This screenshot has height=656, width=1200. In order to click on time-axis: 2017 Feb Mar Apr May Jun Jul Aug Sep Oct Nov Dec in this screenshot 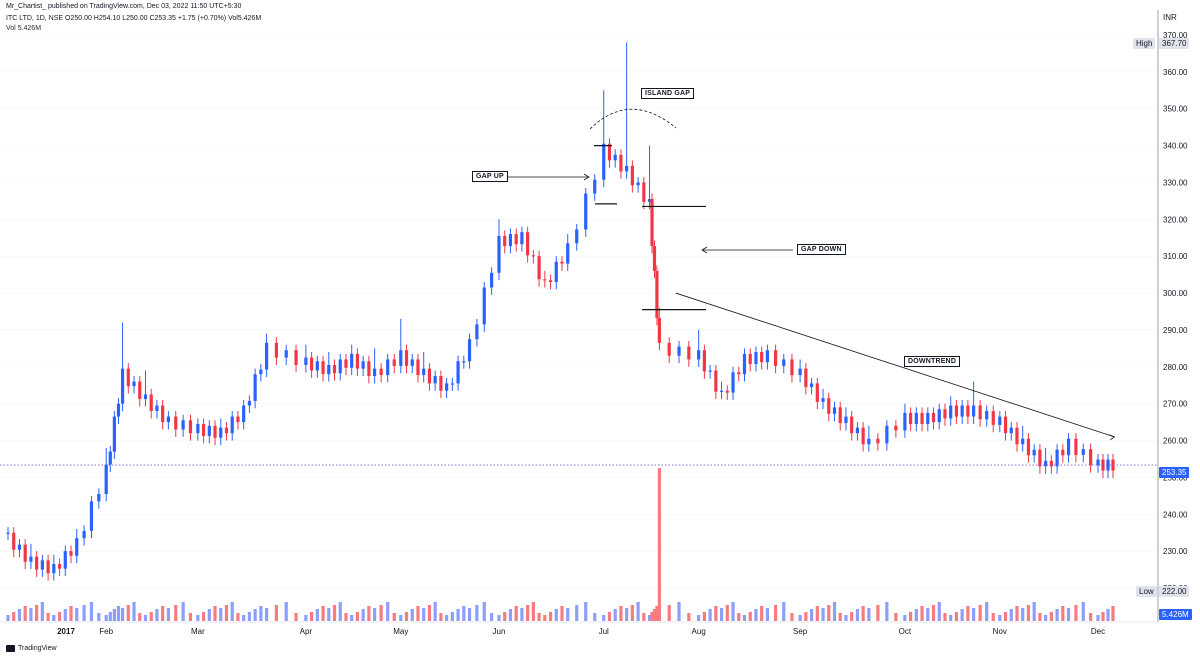, I will do `click(581, 631)`.